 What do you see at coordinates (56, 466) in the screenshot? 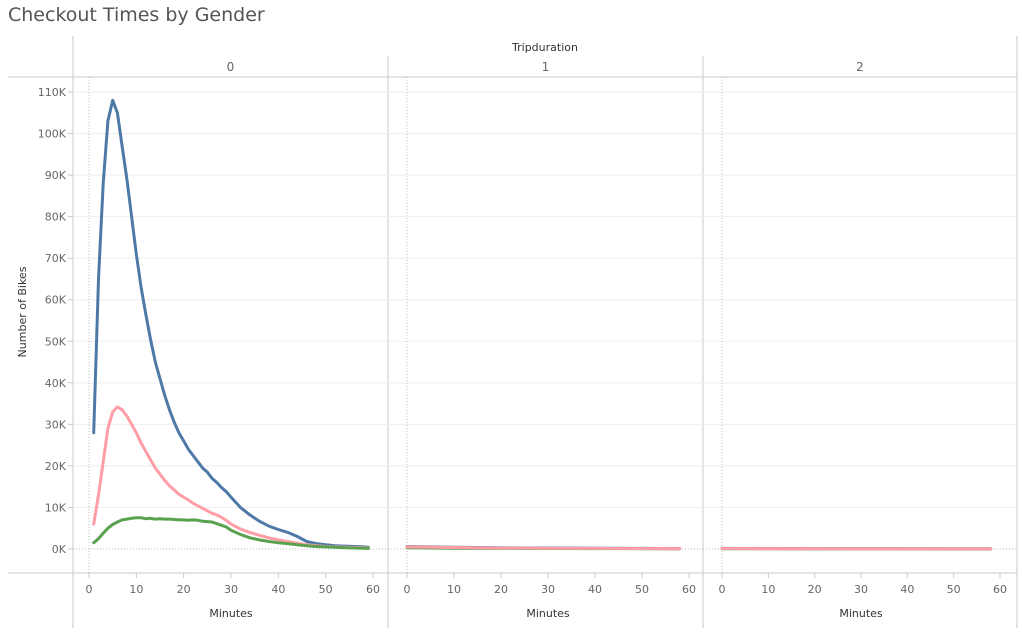
I see `y-tick-label: 20K` at bounding box center [56, 466].